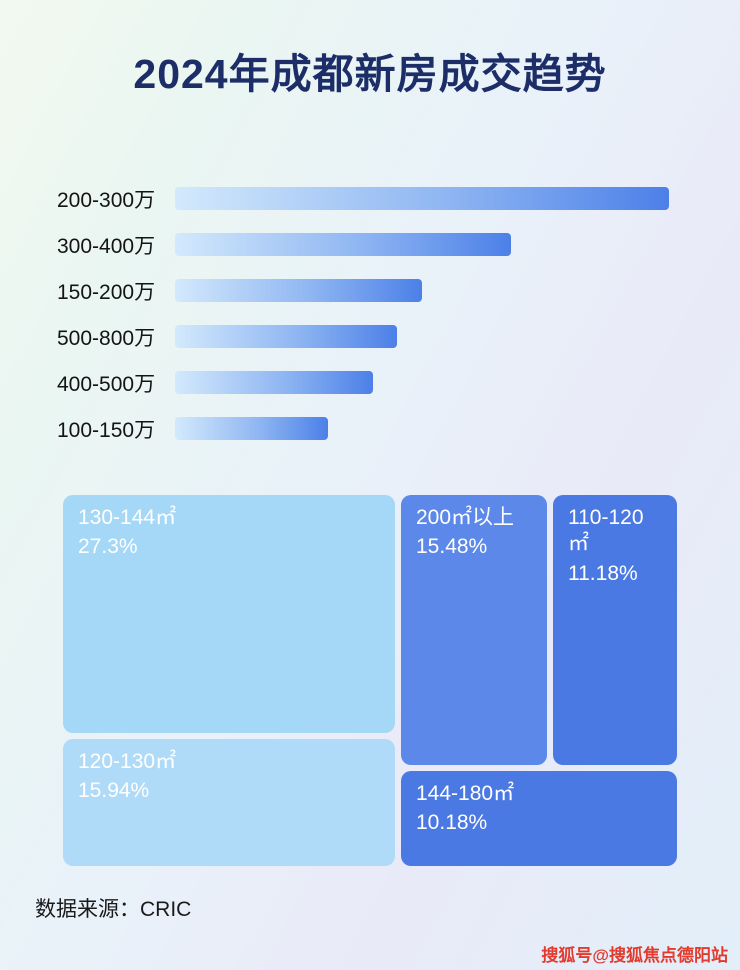 The width and height of the screenshot is (740, 970). What do you see at coordinates (465, 793) in the screenshot?
I see `treemap-cell-label: 144-180㎡` at bounding box center [465, 793].